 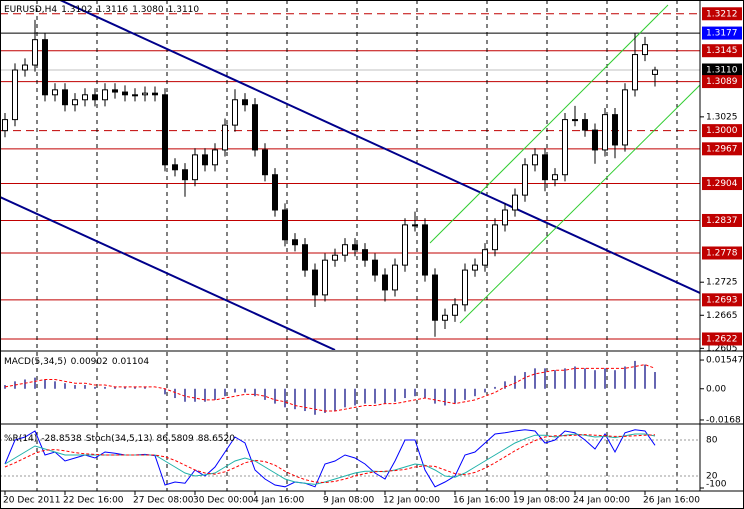 I want to click on x-tick-label: 9 Jan 08:00, so click(x=349, y=501).